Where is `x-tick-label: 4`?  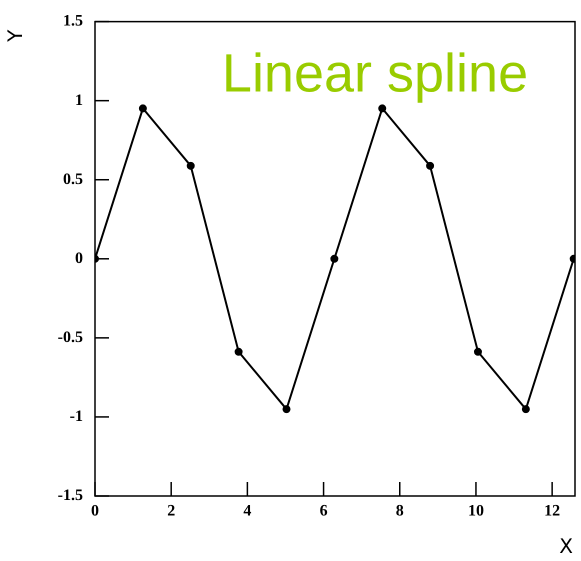
x-tick-label: 4 is located at coordinates (247, 511).